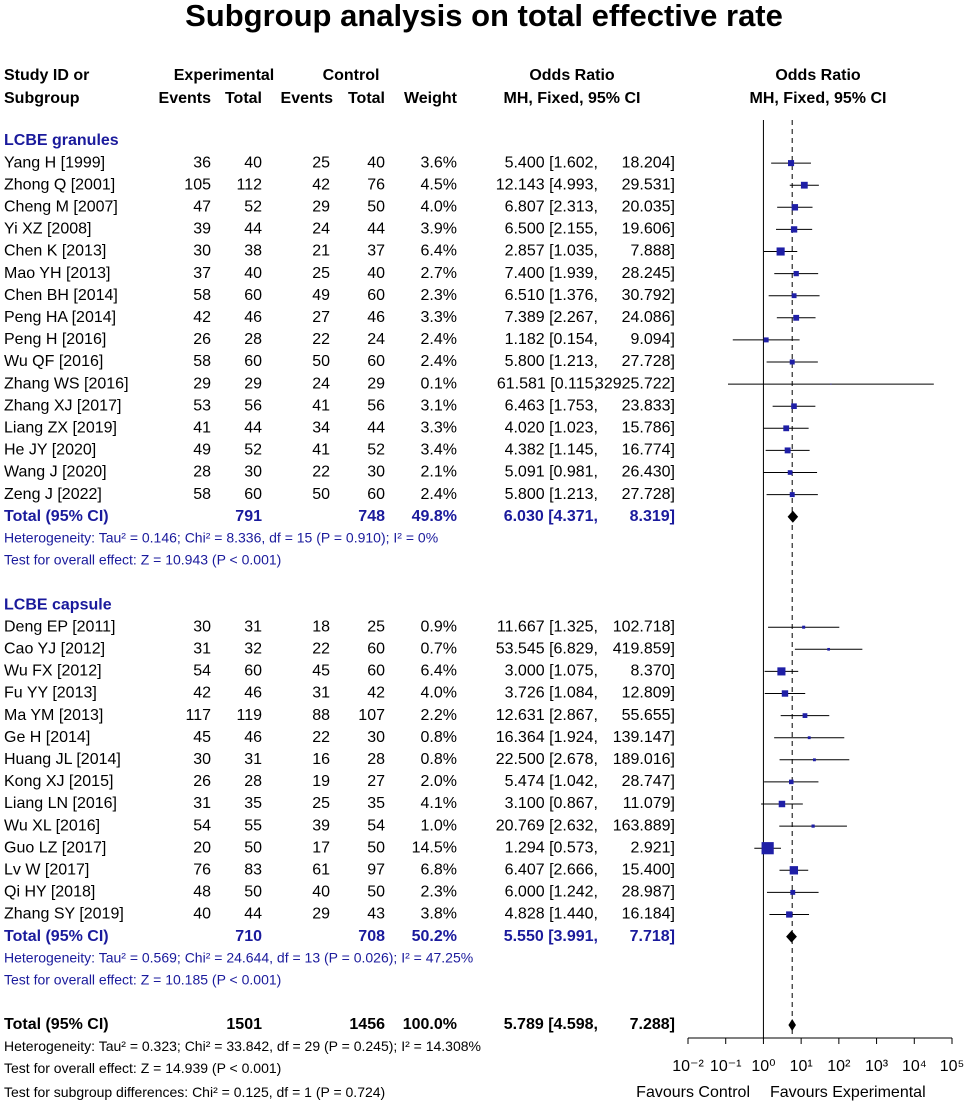 The height and width of the screenshot is (1108, 969). I want to click on cell: 3.4%, so click(439, 450).